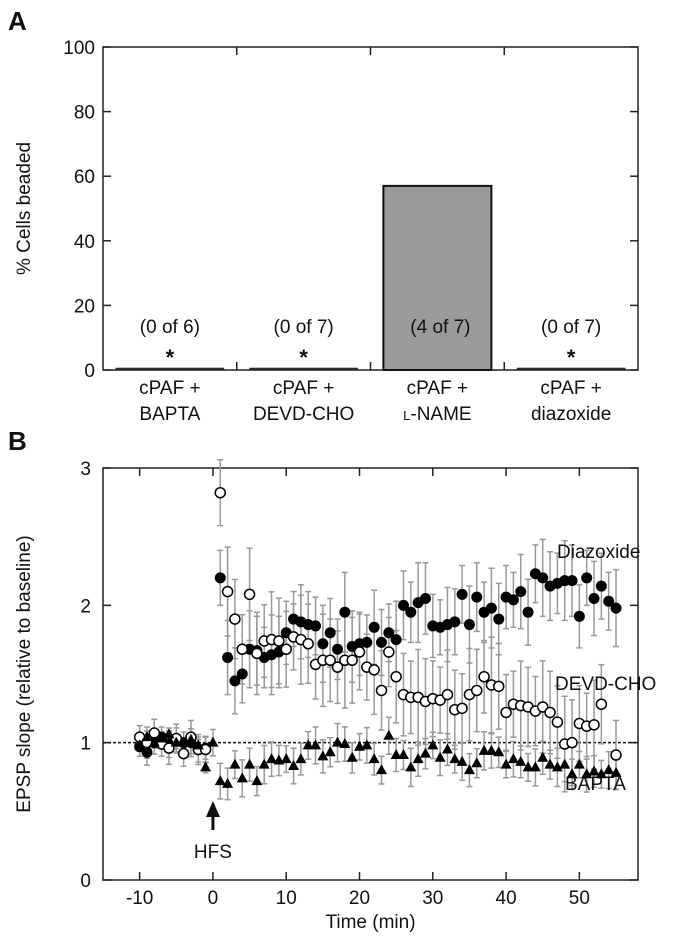 This screenshot has height=949, width=700. What do you see at coordinates (370, 922) in the screenshot?
I see `x-axis-label: Time (min)` at bounding box center [370, 922].